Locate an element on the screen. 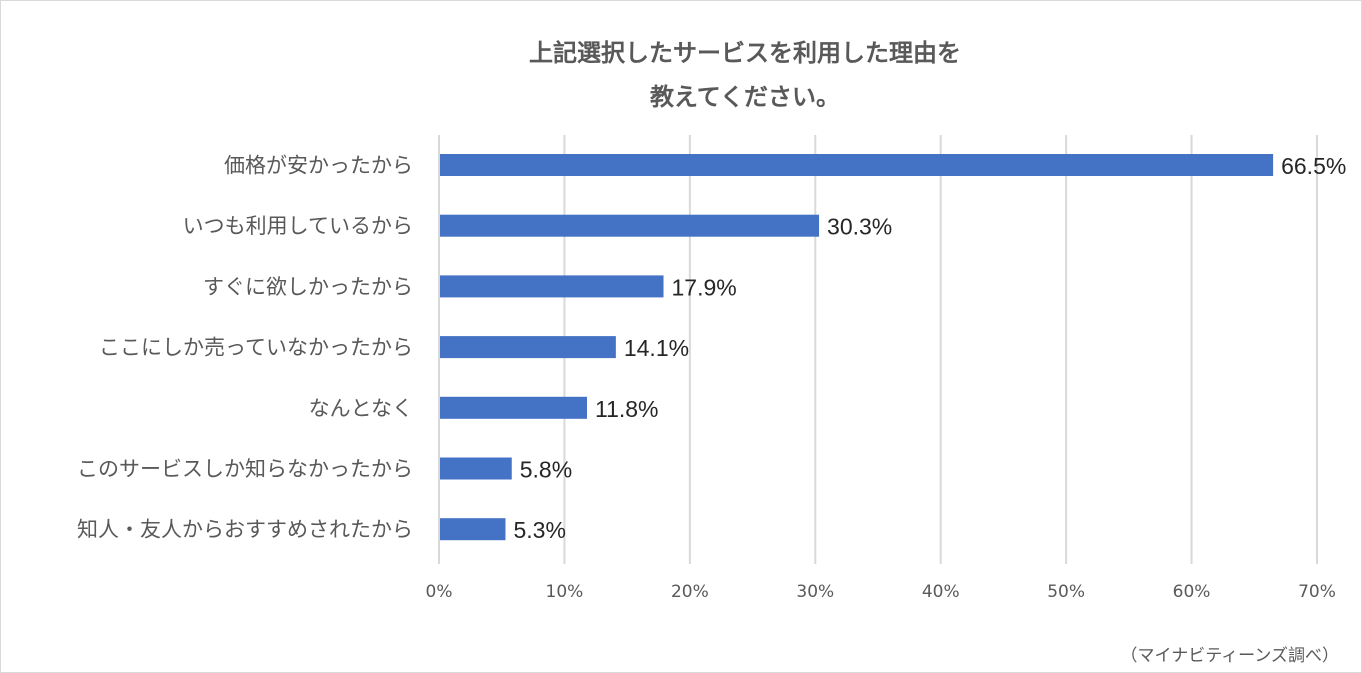  x-tick-label: 40% is located at coordinates (941, 592).